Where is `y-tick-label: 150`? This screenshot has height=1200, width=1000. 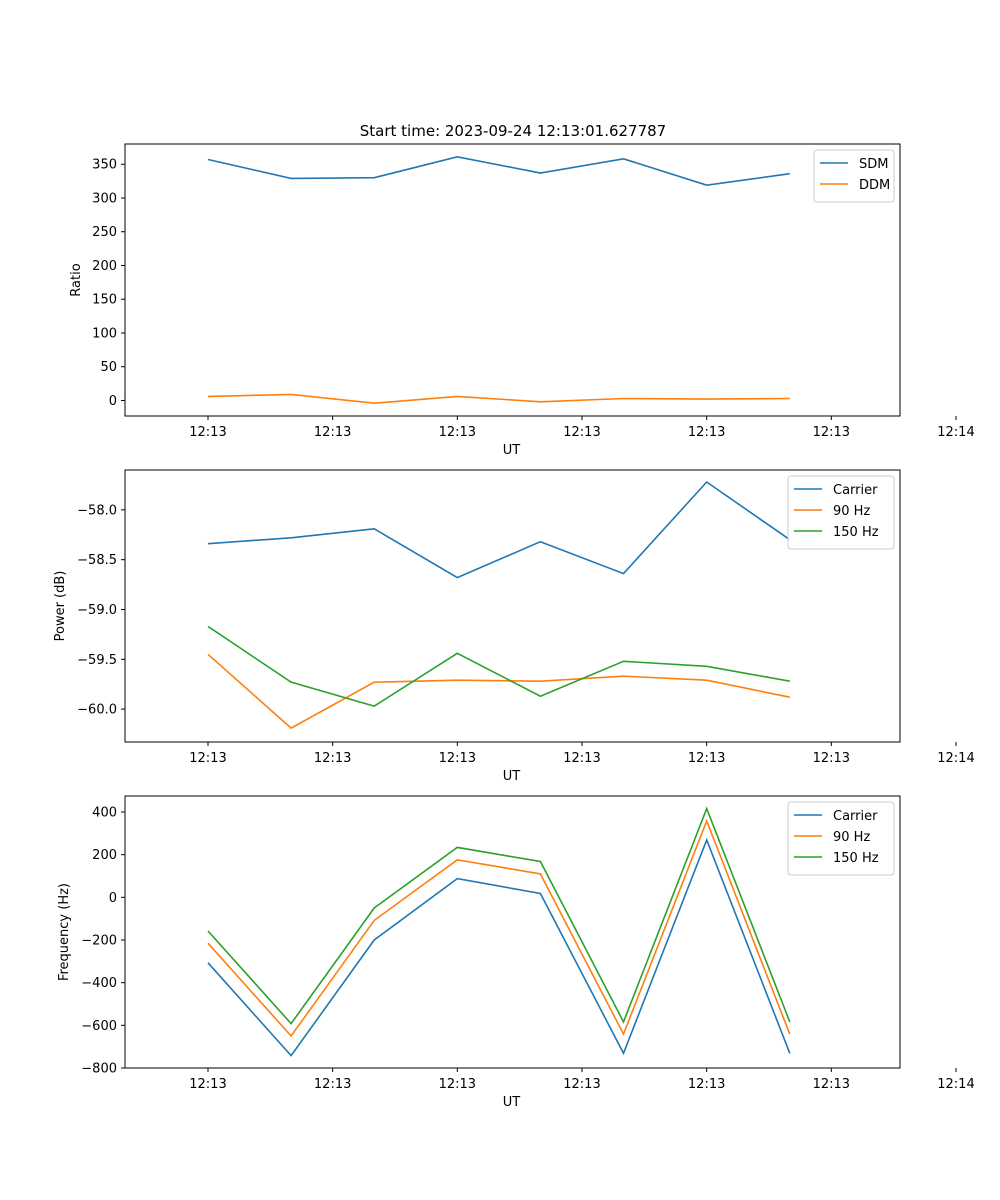 y-tick-label: 150 is located at coordinates (104, 300).